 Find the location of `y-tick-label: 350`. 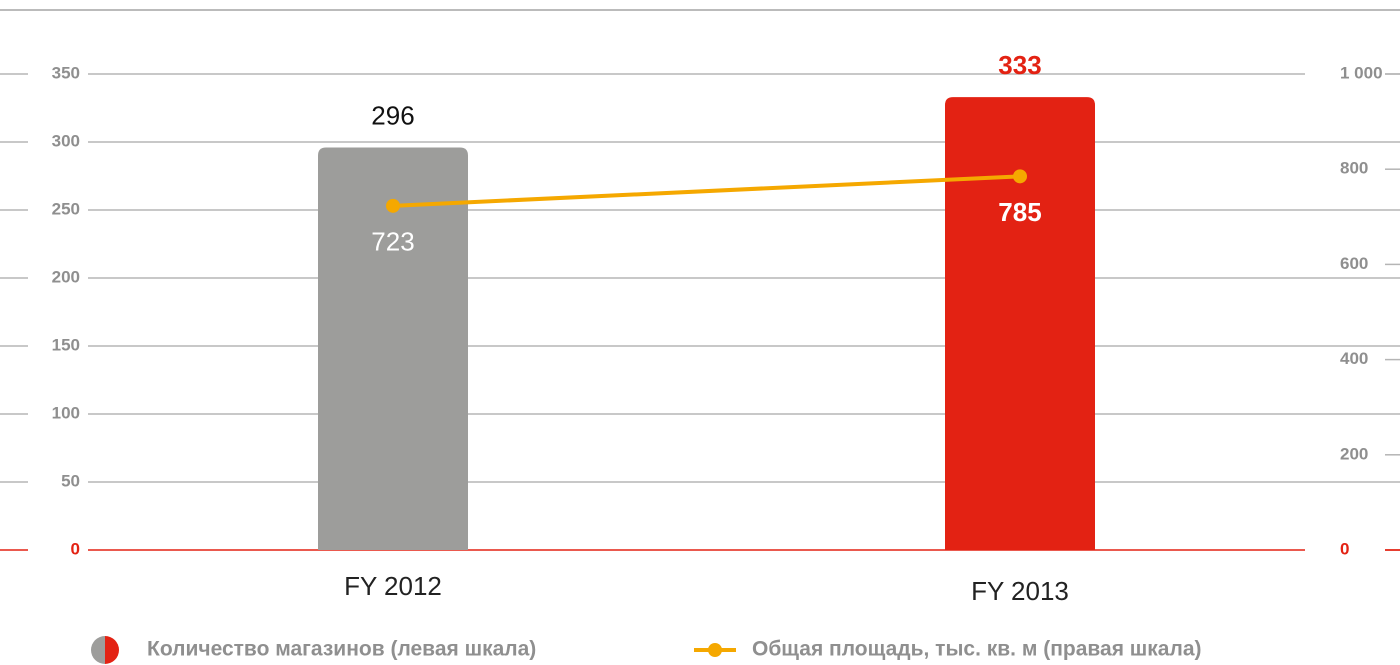

y-tick-label: 350 is located at coordinates (66, 72).